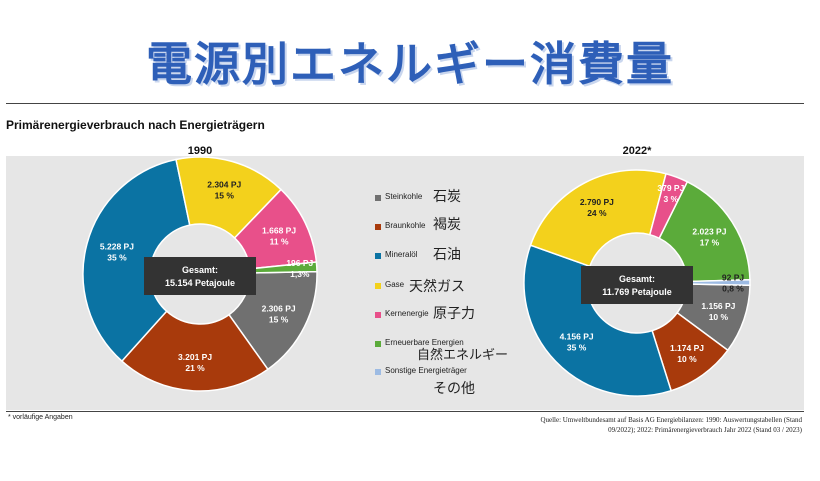  What do you see at coordinates (718, 306) in the screenshot?
I see `slice-value-label: 1.156 PJ` at bounding box center [718, 306].